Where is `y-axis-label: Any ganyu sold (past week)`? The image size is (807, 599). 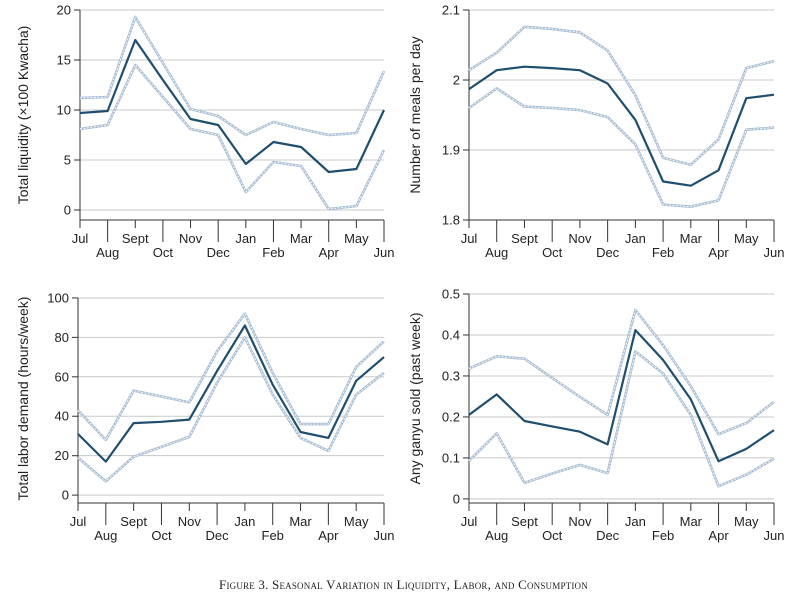 y-axis-label: Any ganyu sold (past week) is located at coordinates (415, 399).